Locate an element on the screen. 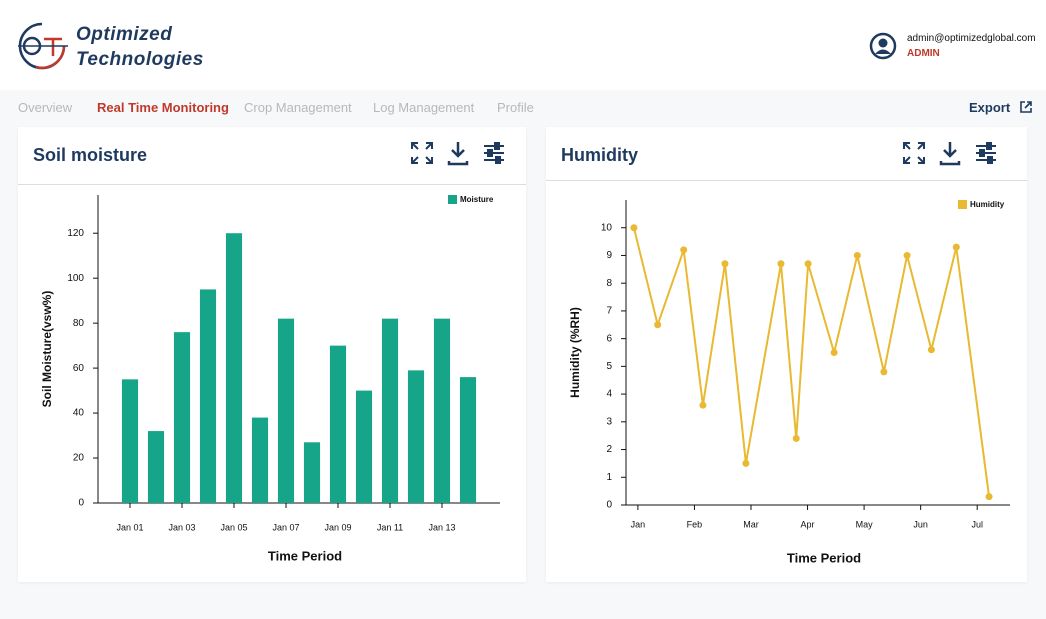  export-label: Export is located at coordinates (990, 107).